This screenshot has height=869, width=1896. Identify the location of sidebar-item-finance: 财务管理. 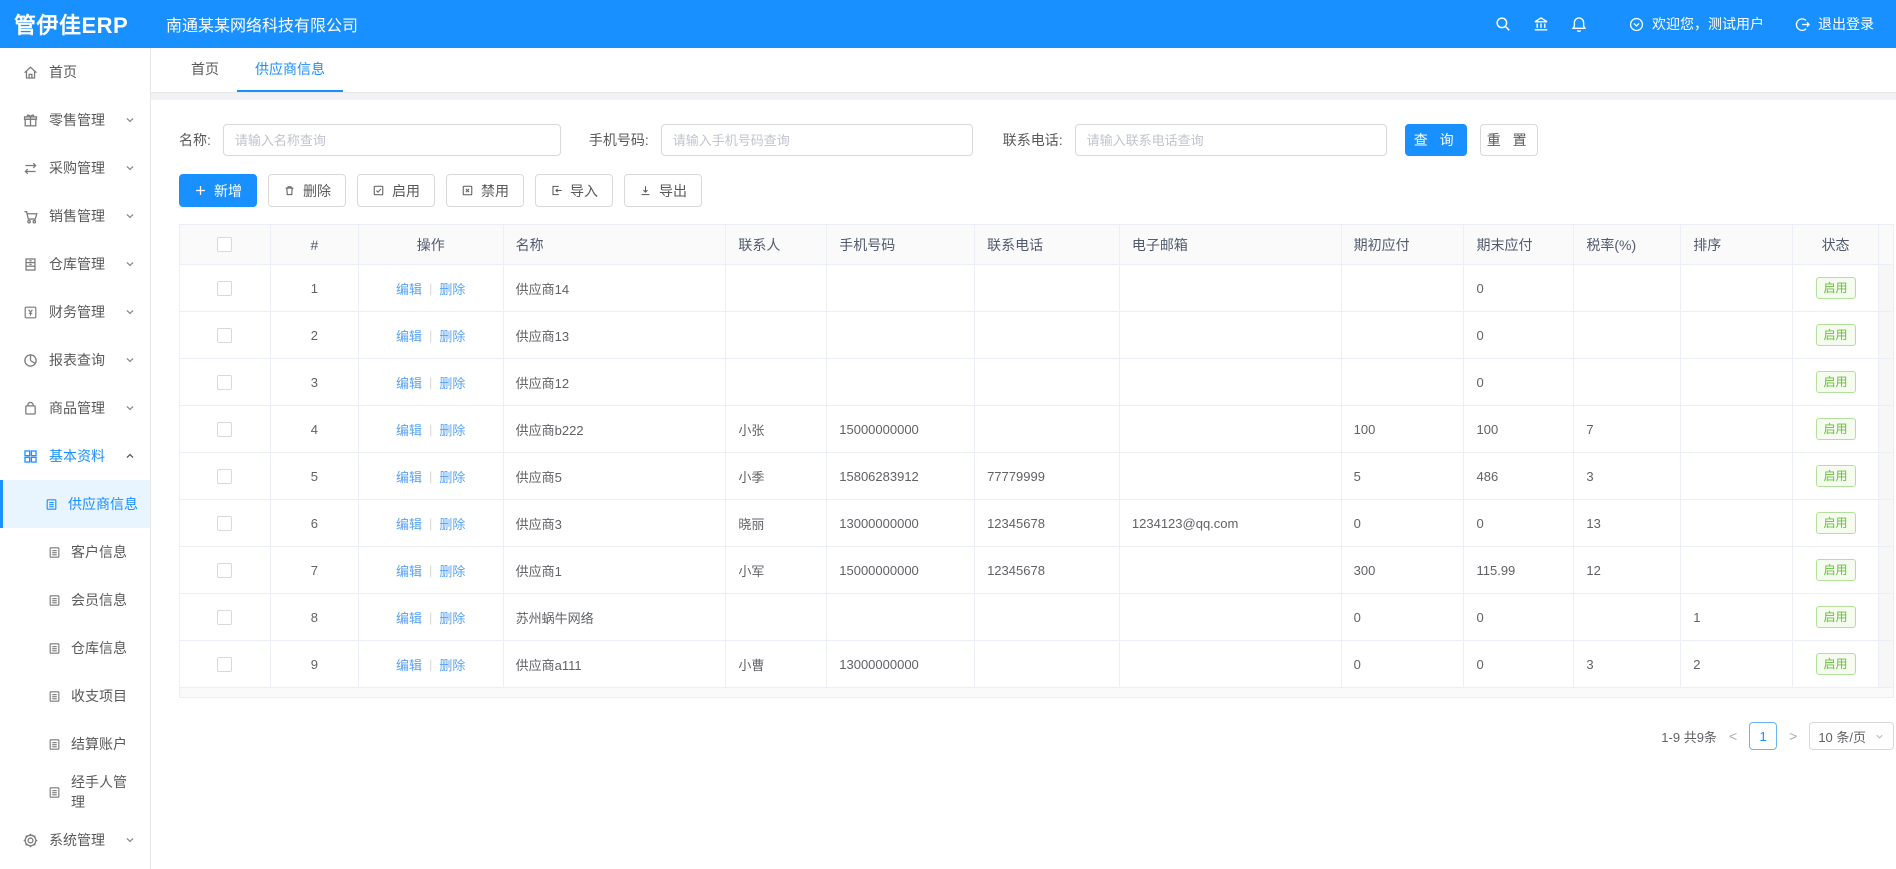
(75, 312).